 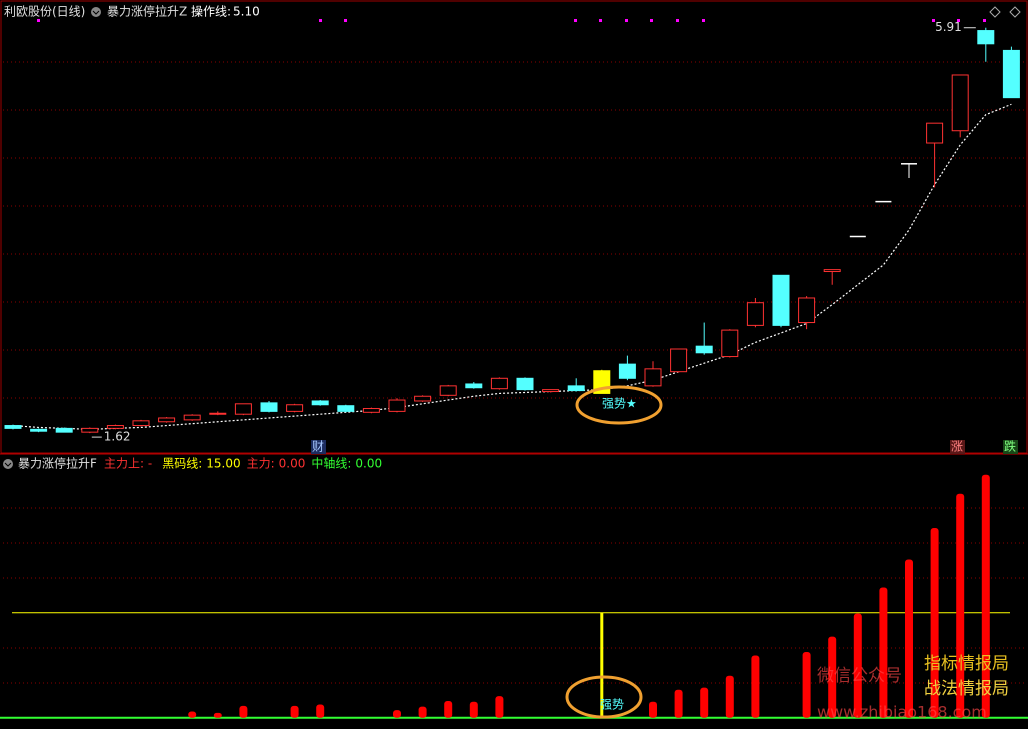 What do you see at coordinates (902, 712) in the screenshot?
I see `watermark: www.zhibiao168.com` at bounding box center [902, 712].